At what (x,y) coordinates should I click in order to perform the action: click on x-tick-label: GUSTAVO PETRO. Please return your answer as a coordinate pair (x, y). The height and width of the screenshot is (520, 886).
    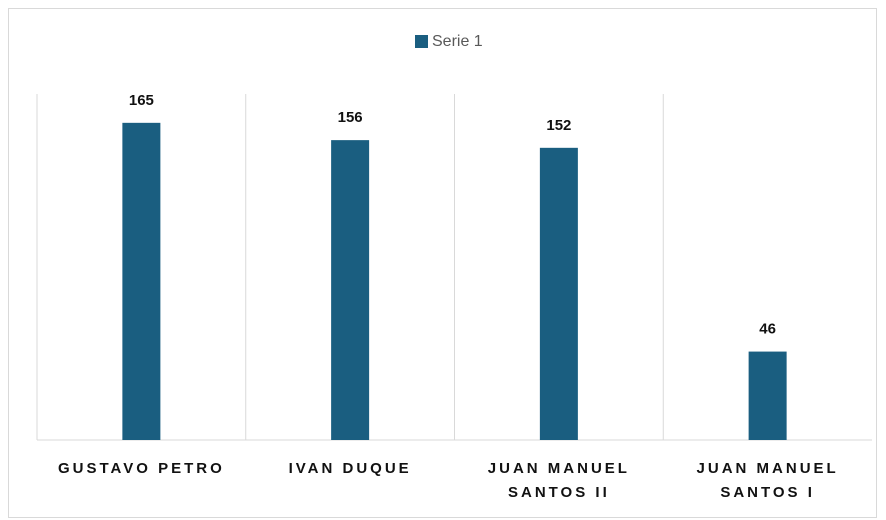
    Looking at the image, I should click on (141, 468).